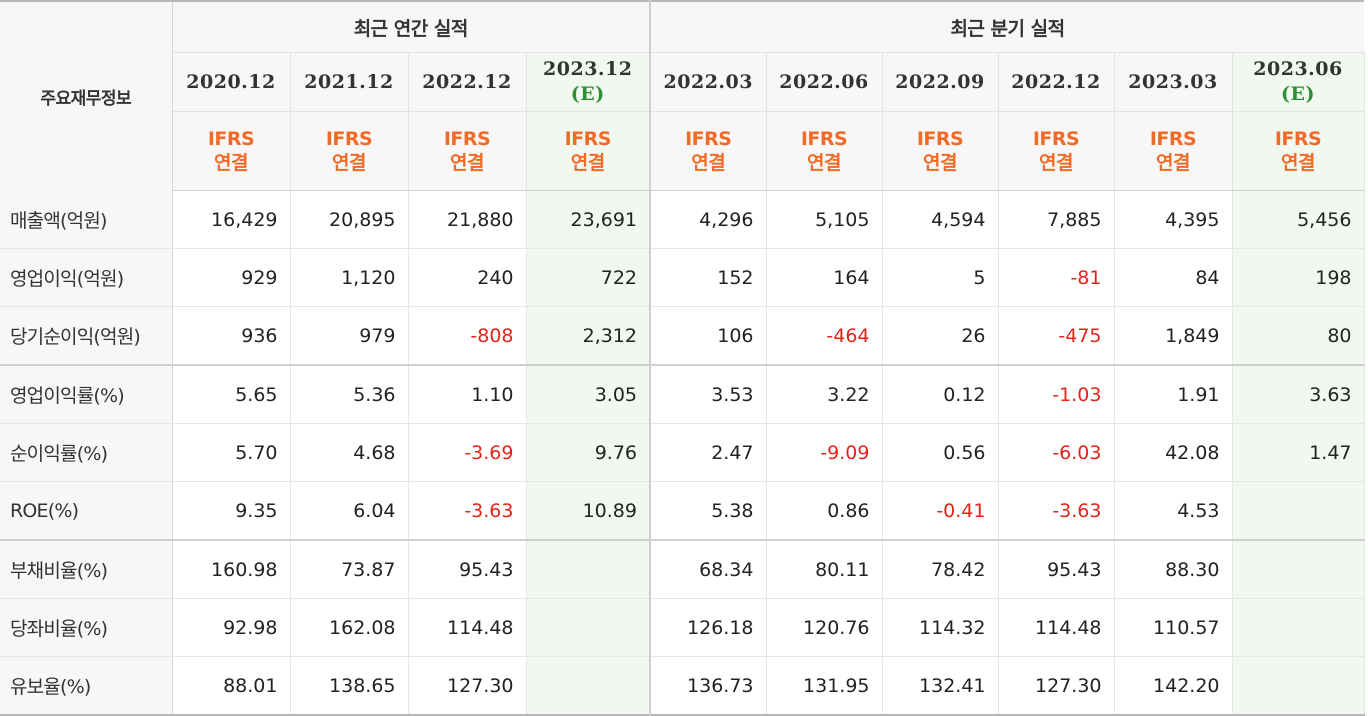 The height and width of the screenshot is (716, 1368). I want to click on metric-value: 936, so click(231, 336).